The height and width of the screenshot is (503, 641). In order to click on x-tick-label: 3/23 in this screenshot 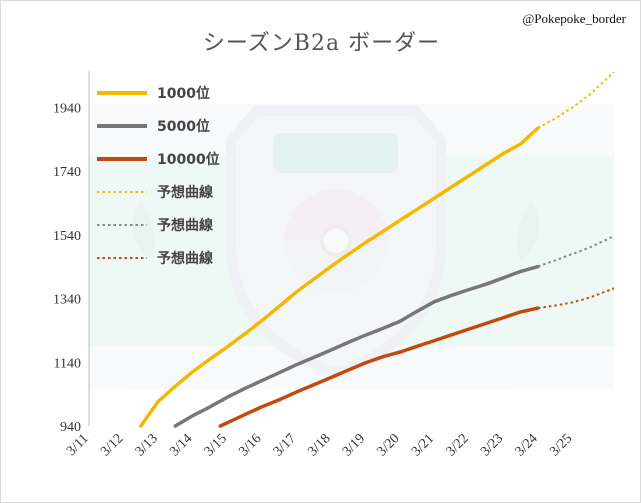, I will do `click(492, 445)`.